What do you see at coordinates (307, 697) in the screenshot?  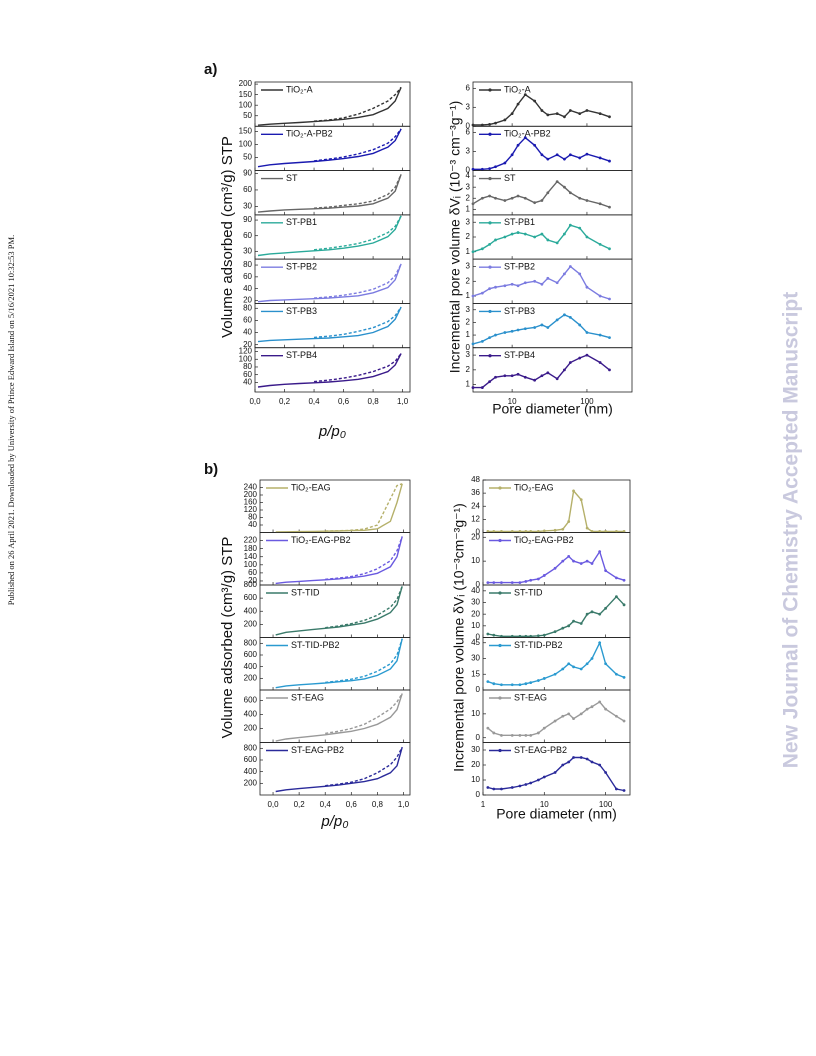 I see `legend-label: ST-EAG` at bounding box center [307, 697].